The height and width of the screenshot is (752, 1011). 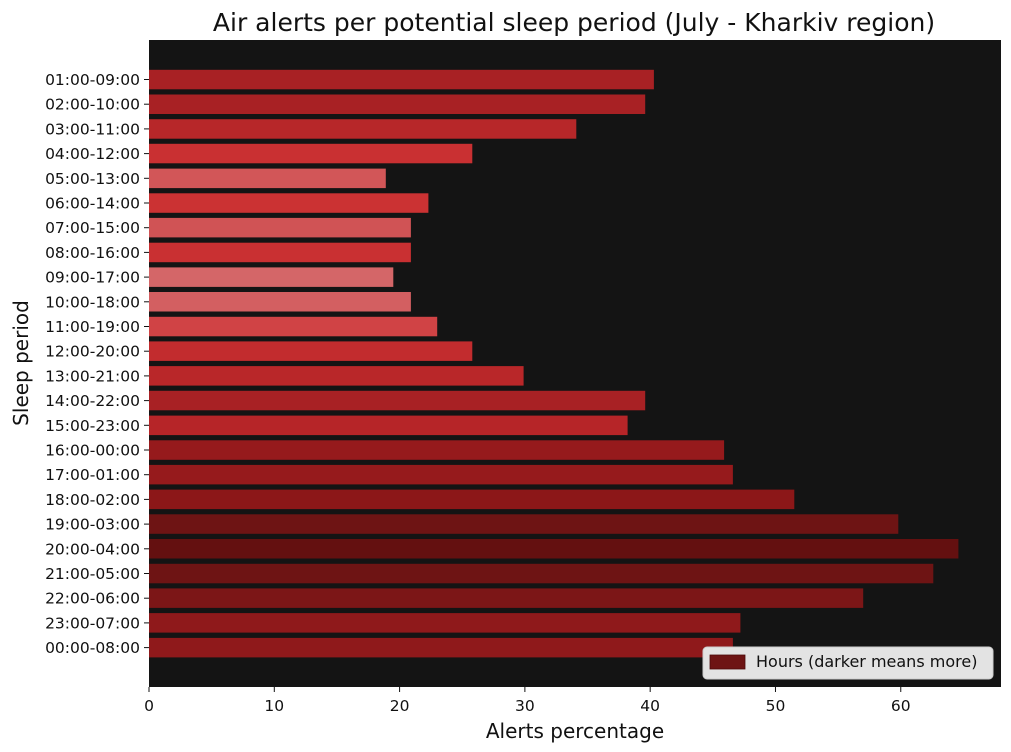 What do you see at coordinates (92, 179) in the screenshot?
I see `y-tick-label: 05:00-13:00` at bounding box center [92, 179].